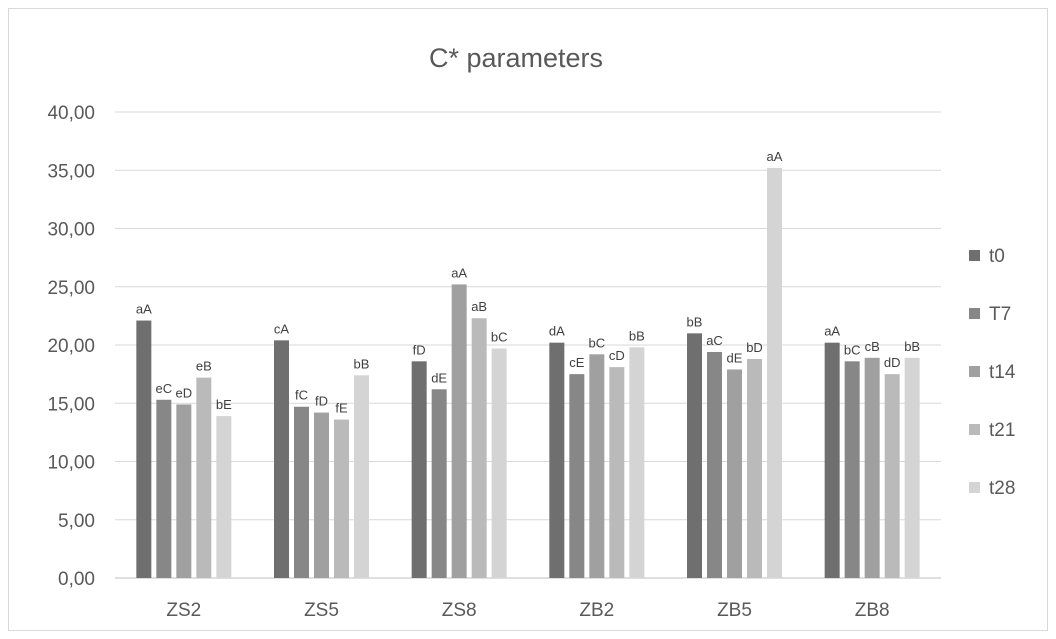 This screenshot has height=639, width=1056. What do you see at coordinates (479, 306) in the screenshot?
I see `data-label: aB` at bounding box center [479, 306].